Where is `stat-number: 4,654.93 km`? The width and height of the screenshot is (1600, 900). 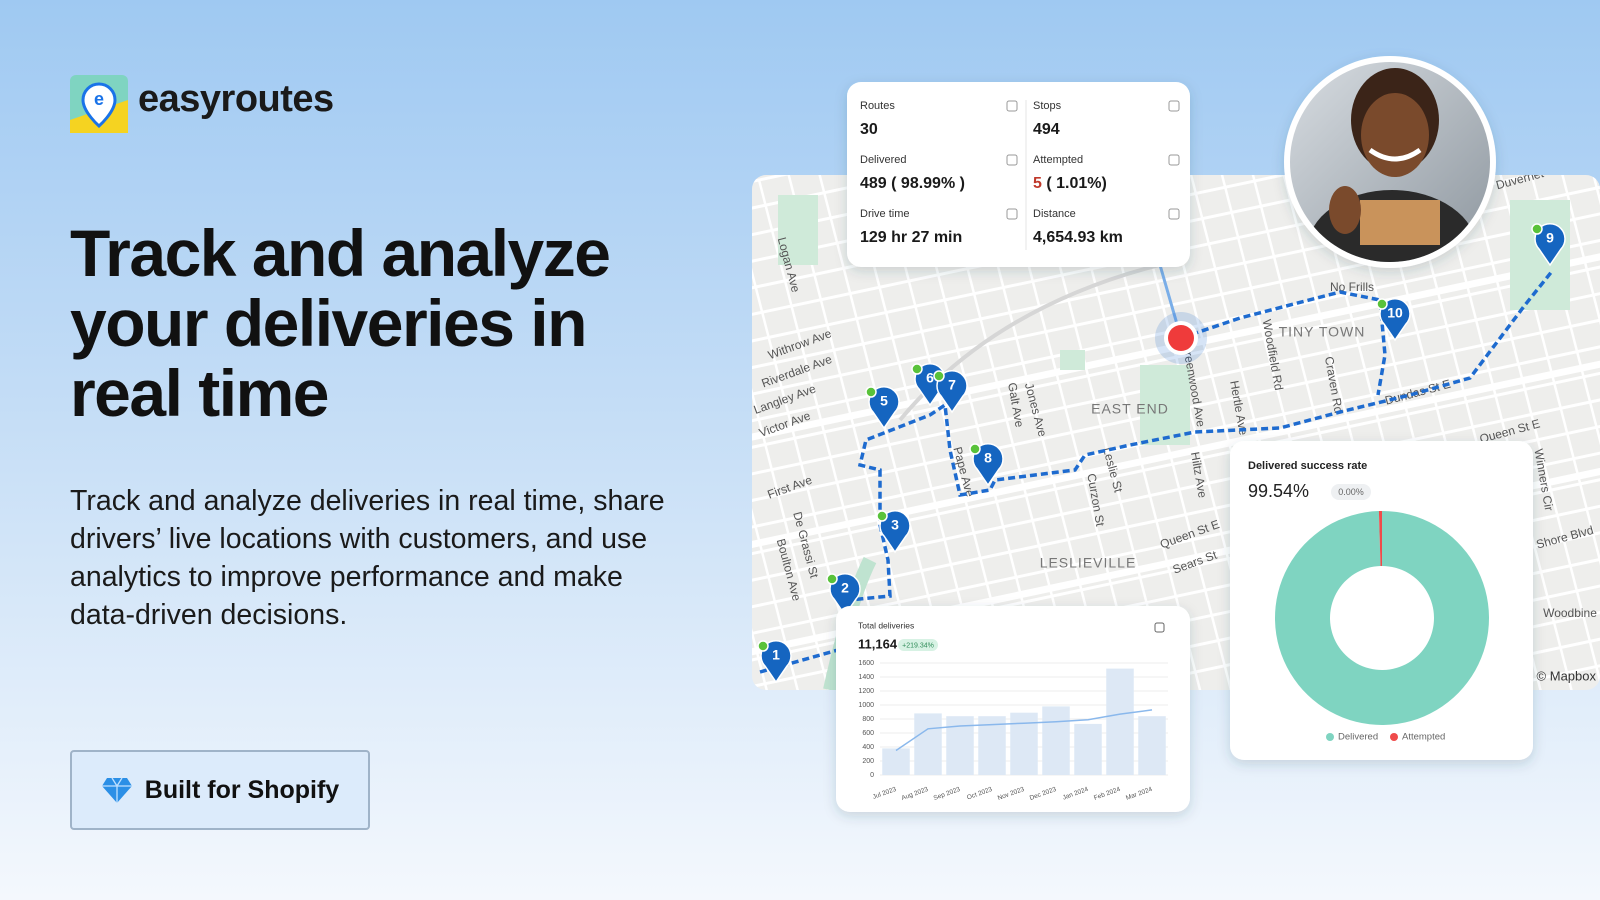 stat-number: 4,654.93 km is located at coordinates (1078, 237).